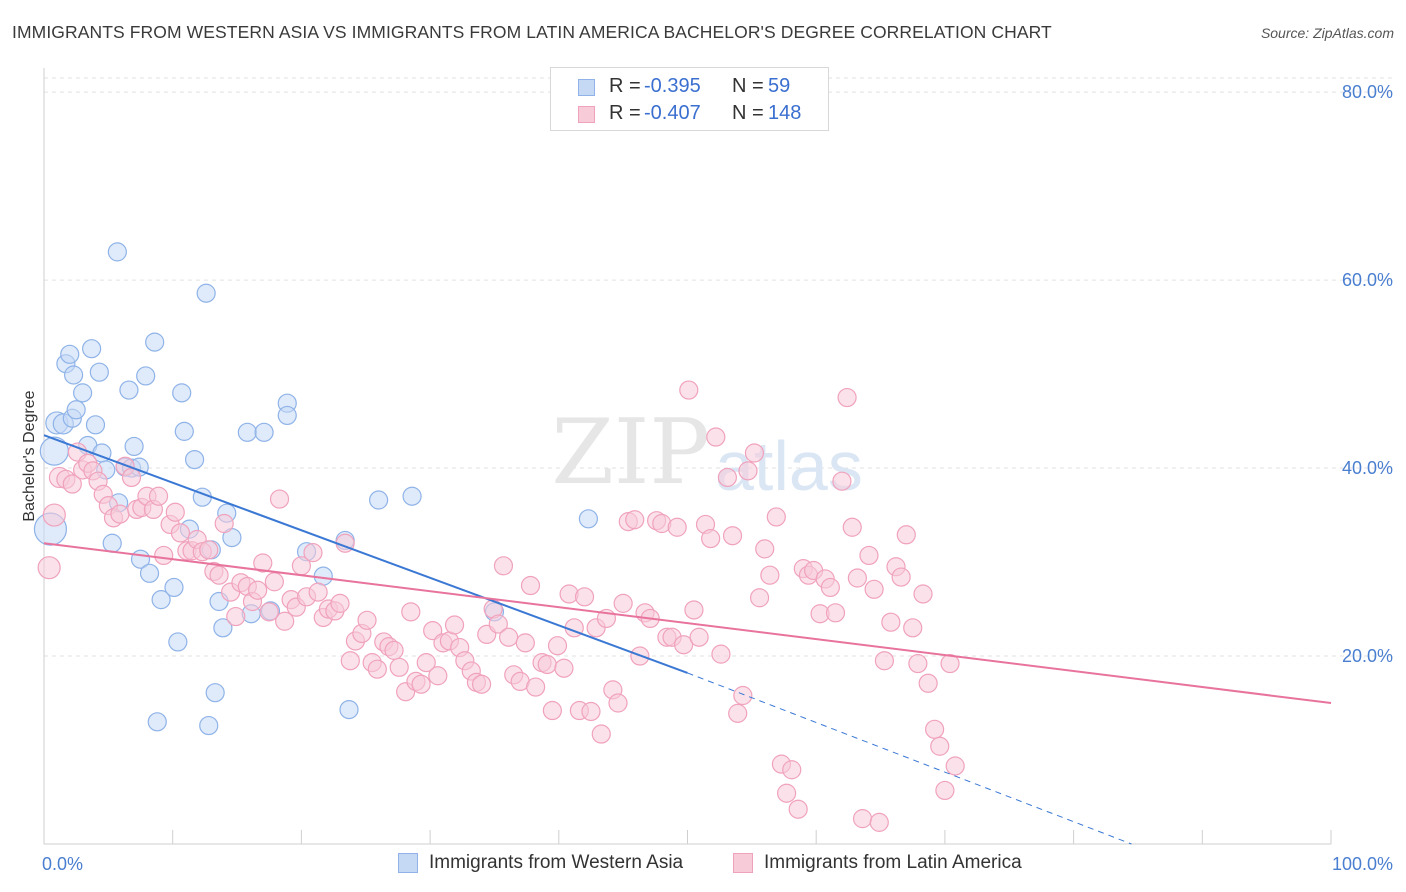  Describe the element at coordinates (1362, 864) in the screenshot. I see `x-tick-label: 100.0%` at that location.